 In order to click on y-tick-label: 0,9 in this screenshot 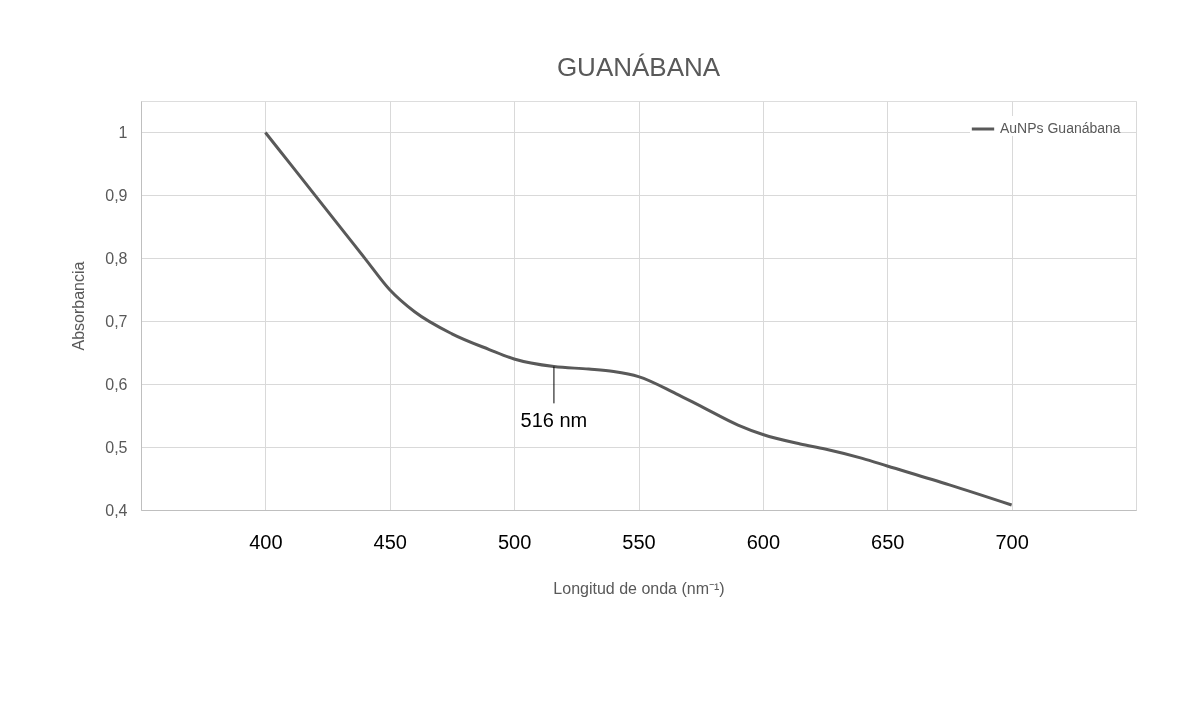, I will do `click(116, 195)`.